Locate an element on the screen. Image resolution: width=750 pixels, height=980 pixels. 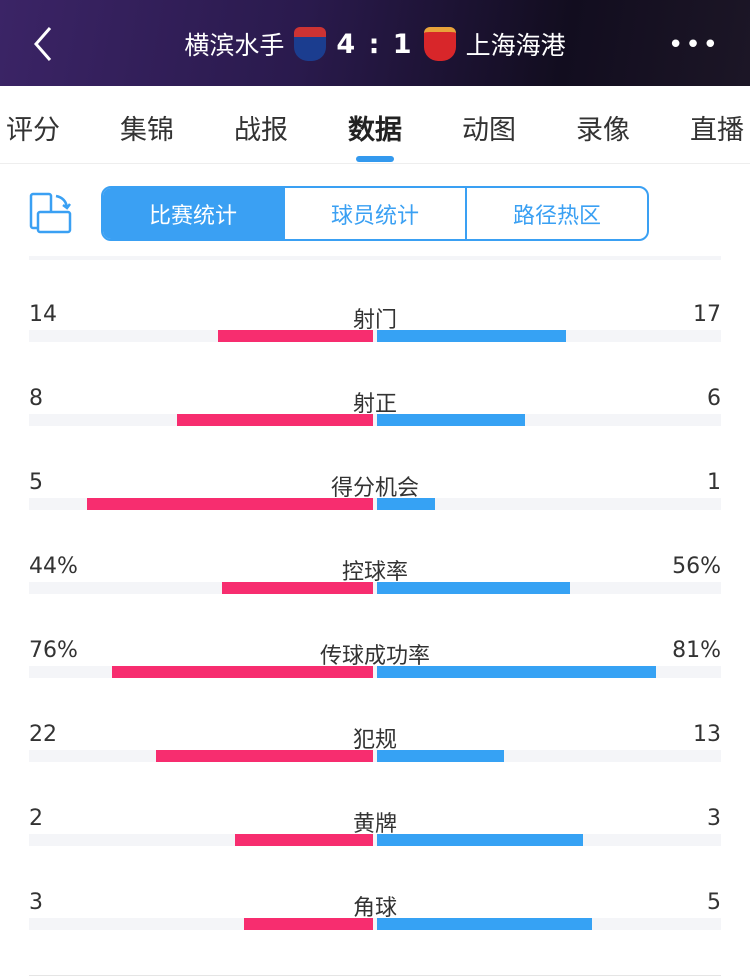
tab-replay: 录像 is located at coordinates (603, 130).